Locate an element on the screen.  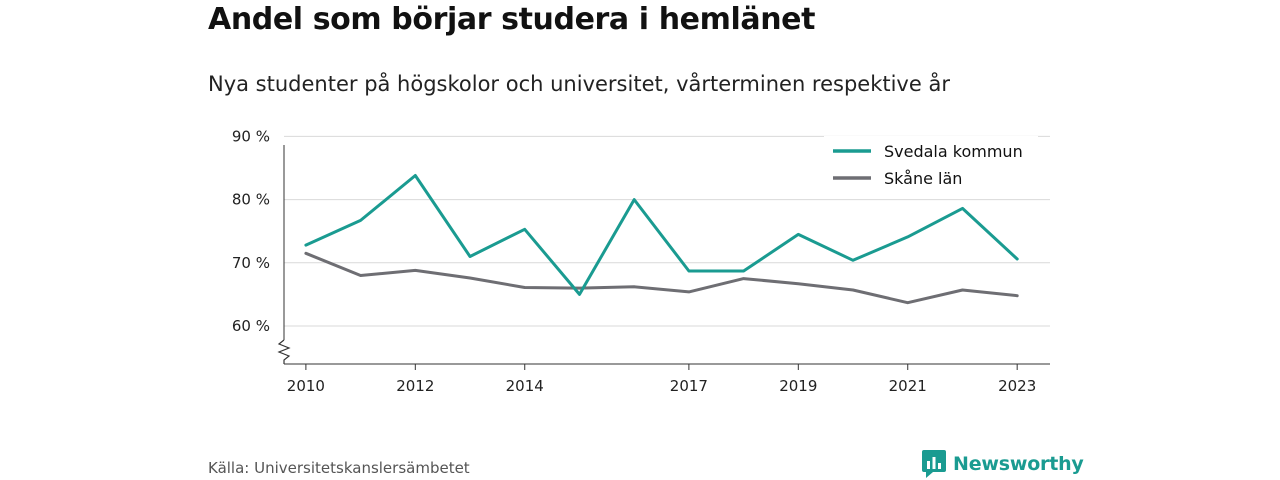
source-note: Källa: Universitetskanslersämbetet is located at coordinates (339, 468).